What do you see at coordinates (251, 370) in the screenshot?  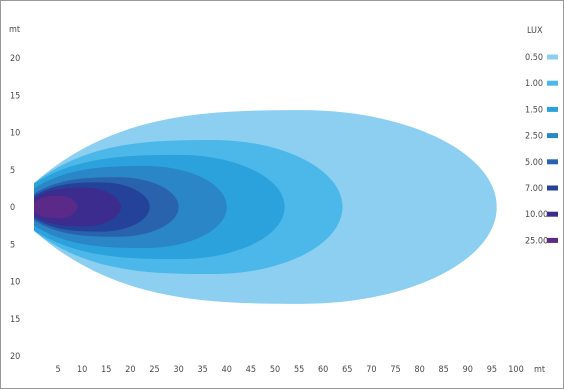 I see `x-tick-label: 45` at bounding box center [251, 370].